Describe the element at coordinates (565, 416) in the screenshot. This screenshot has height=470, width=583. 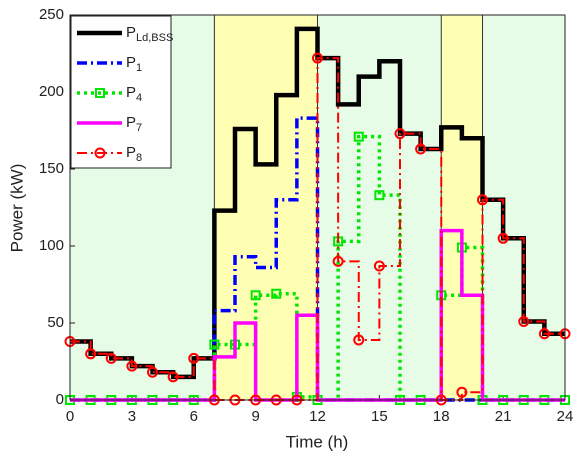
I see `x-tick-label: 24` at that location.